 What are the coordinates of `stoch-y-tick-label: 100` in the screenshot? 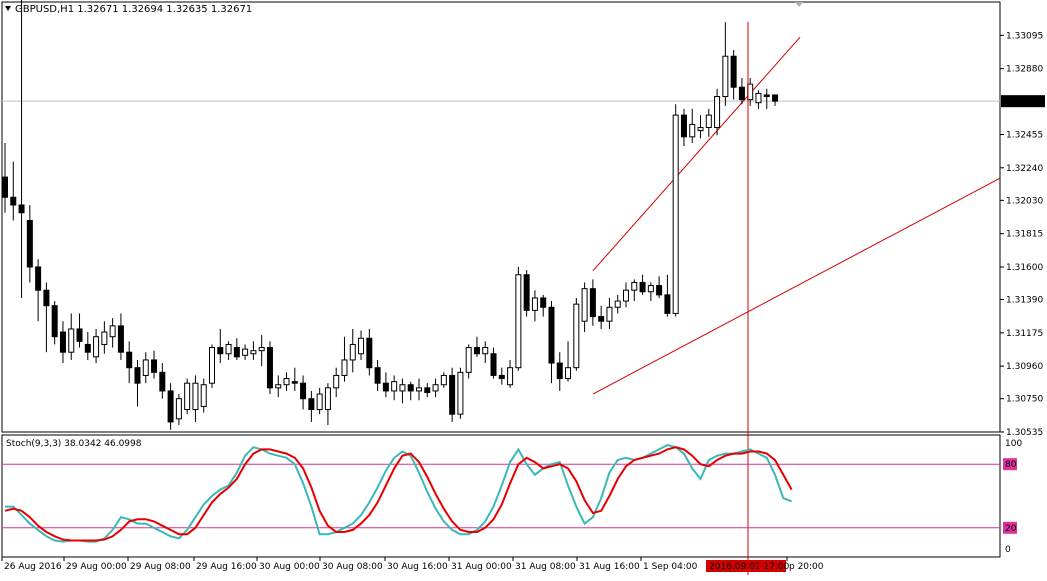 It's located at (1013, 444).